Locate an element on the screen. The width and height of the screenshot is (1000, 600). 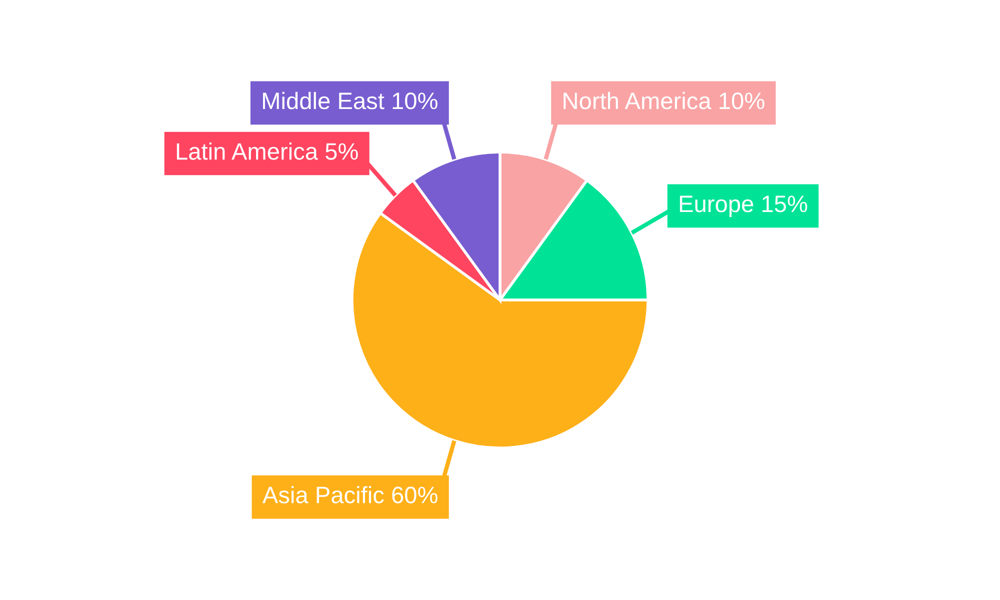
slice-label: Latin America 5% is located at coordinates (267, 151).